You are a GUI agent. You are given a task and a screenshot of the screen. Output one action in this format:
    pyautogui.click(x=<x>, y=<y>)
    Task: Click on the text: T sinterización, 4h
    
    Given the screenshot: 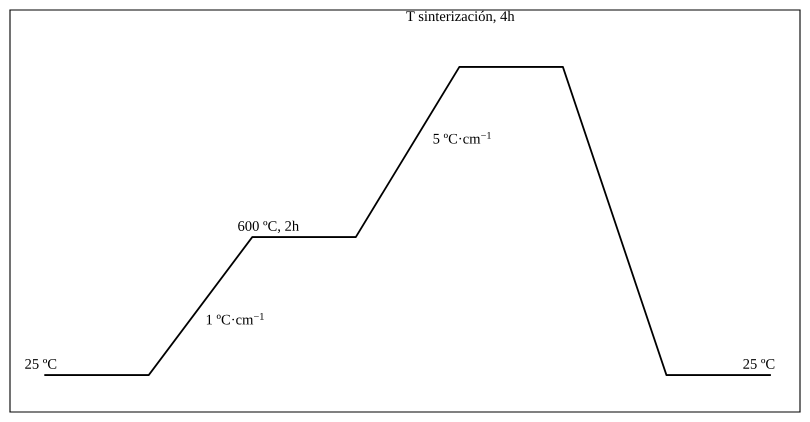 What is the action you would take?
    pyautogui.click(x=460, y=17)
    